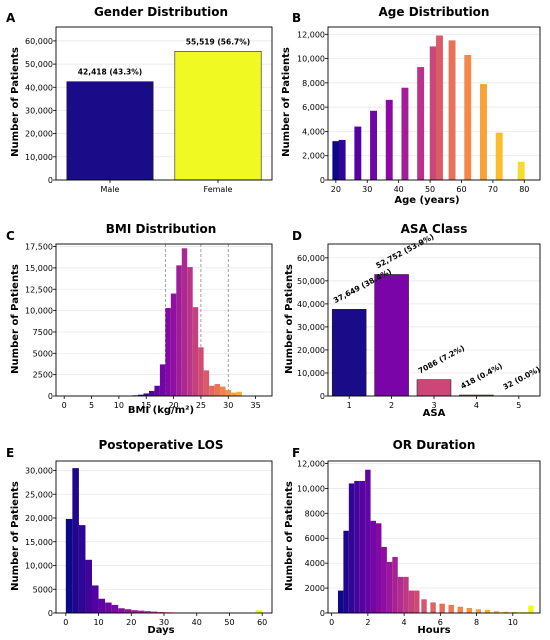 This screenshot has width=550, height=640. What do you see at coordinates (522, 378) in the screenshot?
I see `data-label: 32 (0.0%)` at bounding box center [522, 378].